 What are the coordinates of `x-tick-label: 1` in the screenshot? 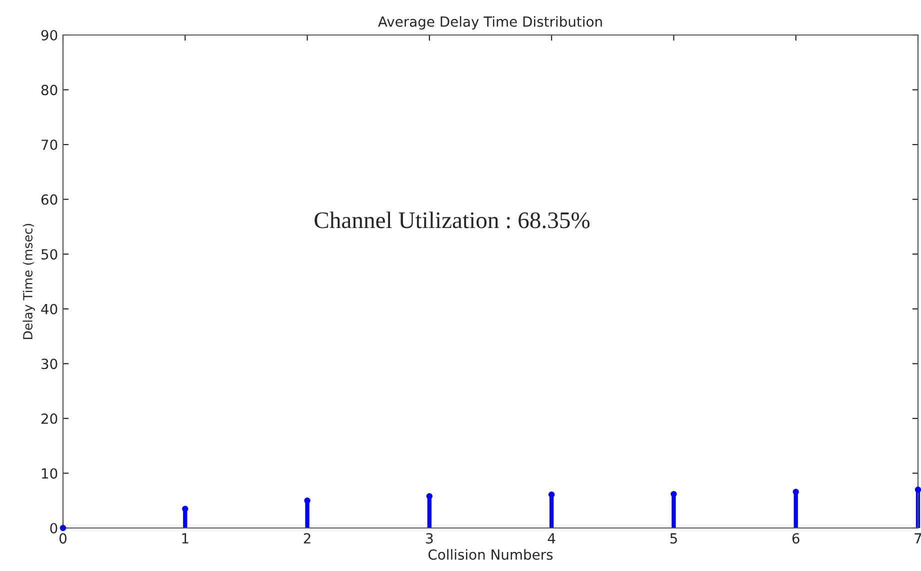 It's located at (185, 538).